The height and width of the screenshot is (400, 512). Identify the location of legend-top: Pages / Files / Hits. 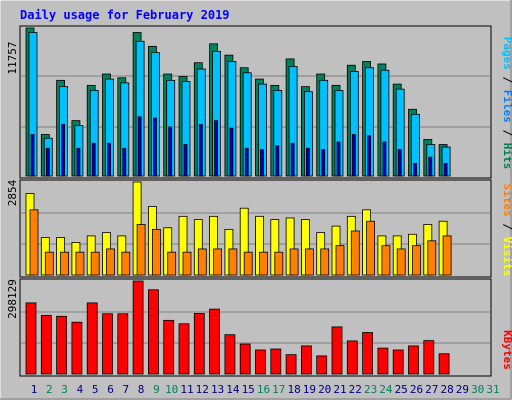
(506, 103).